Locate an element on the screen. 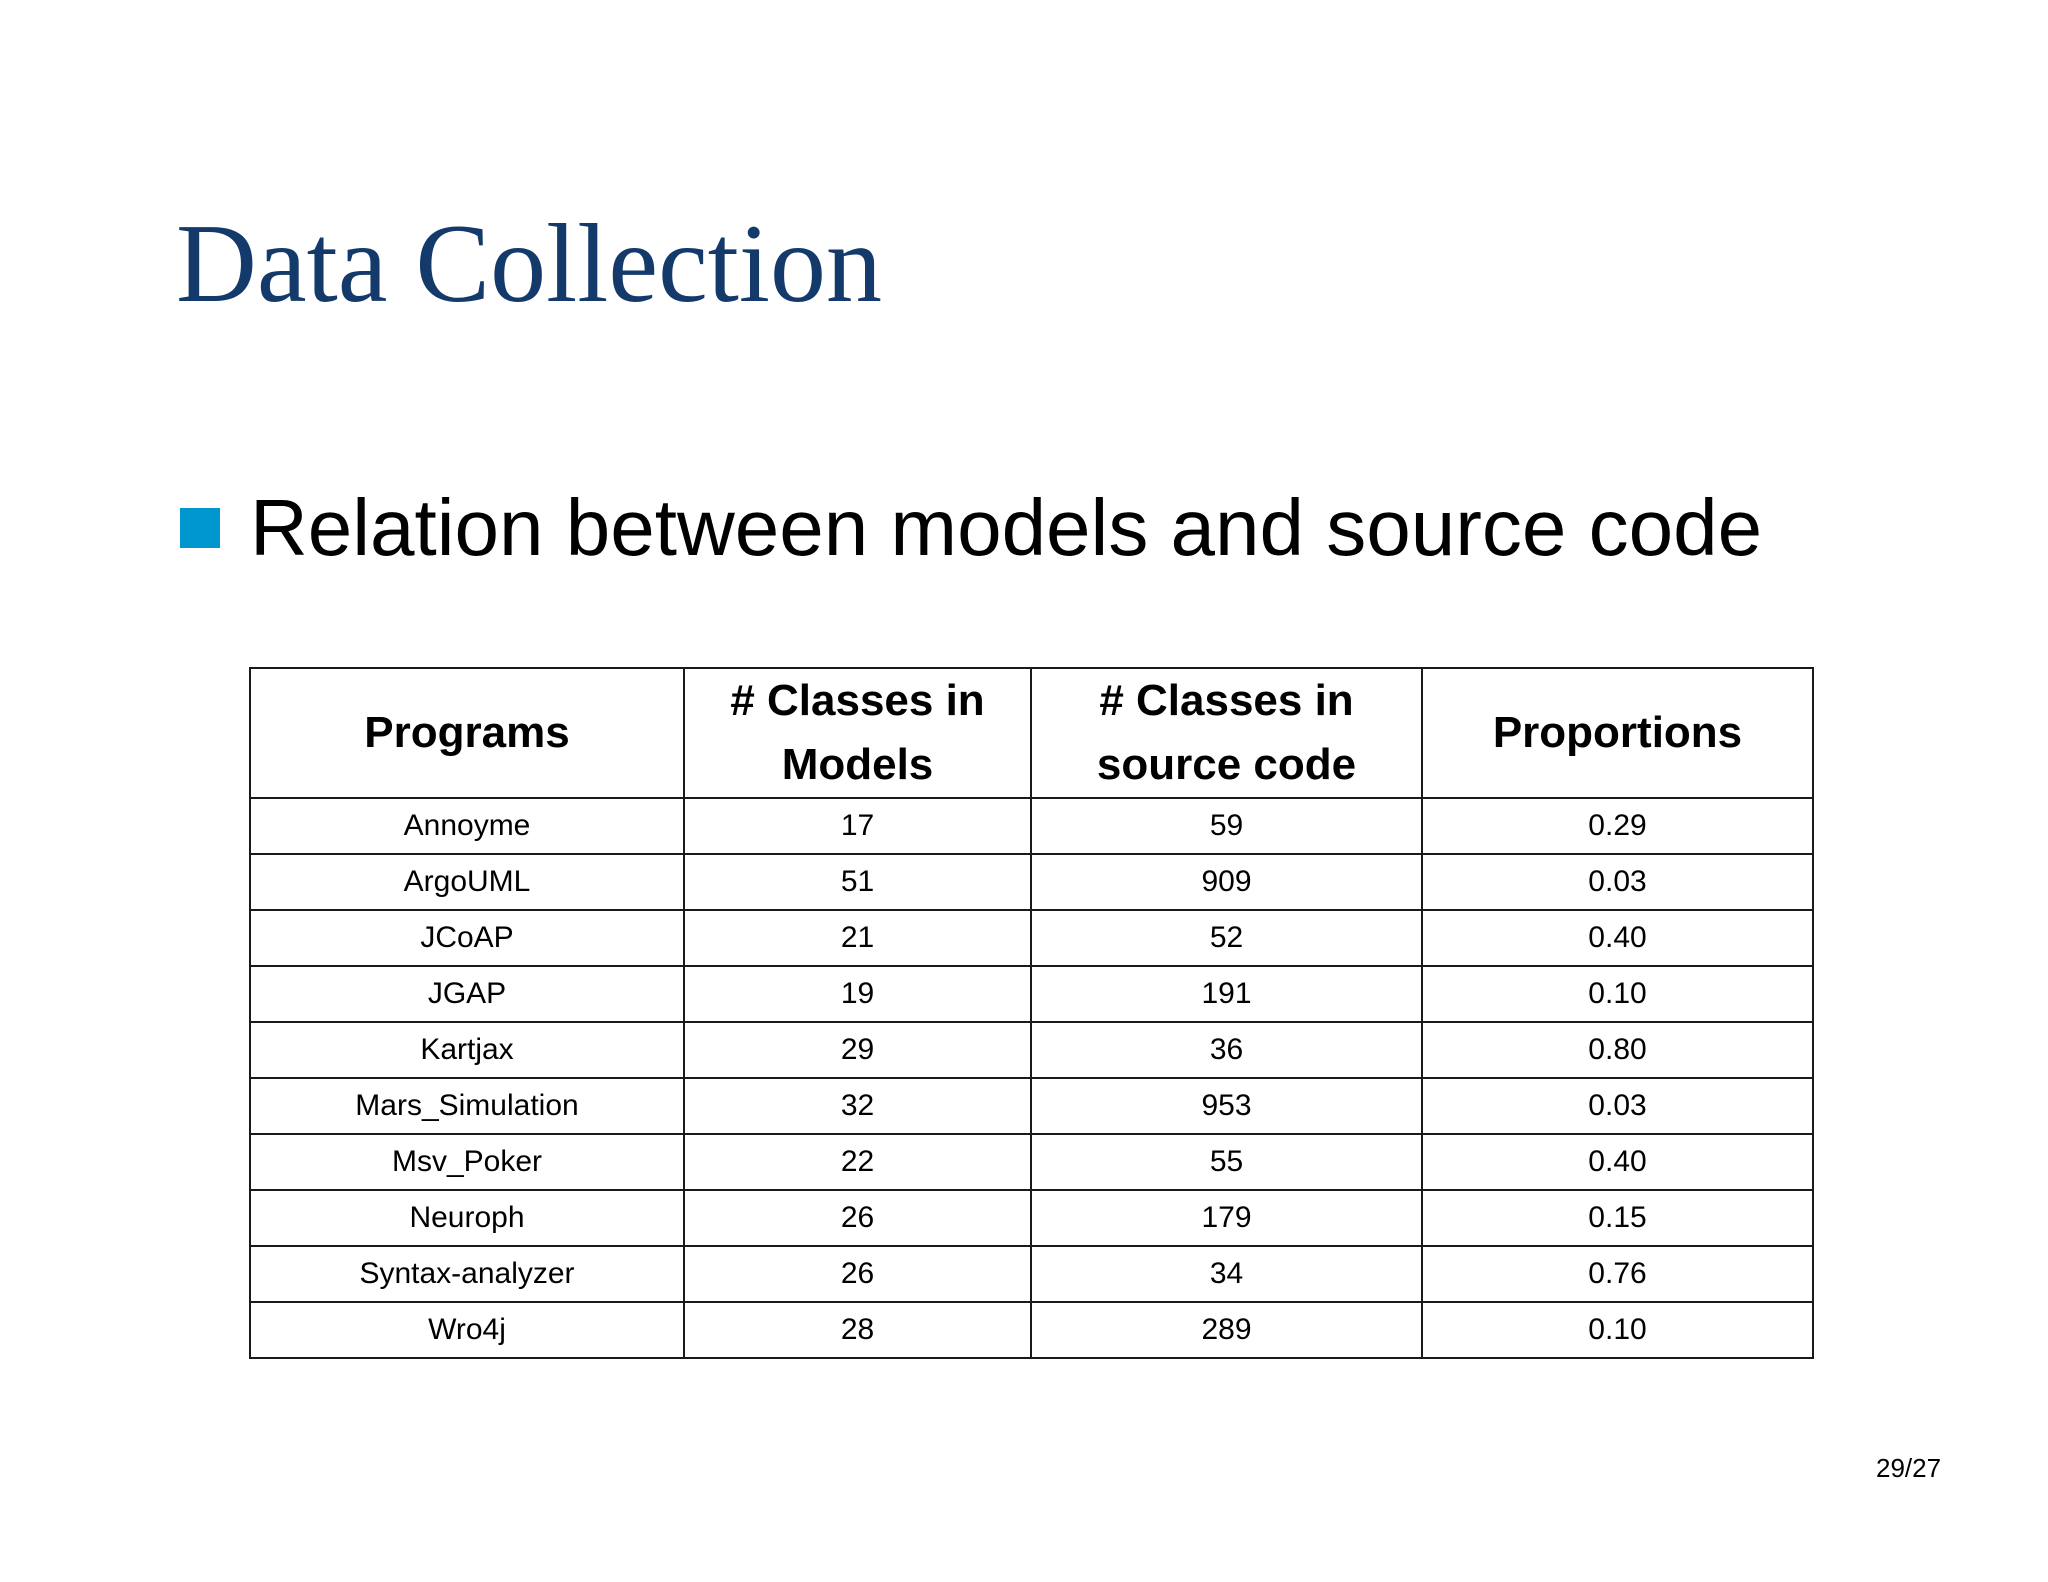 The width and height of the screenshot is (2048, 1582). cell-models: 51 is located at coordinates (857, 882).